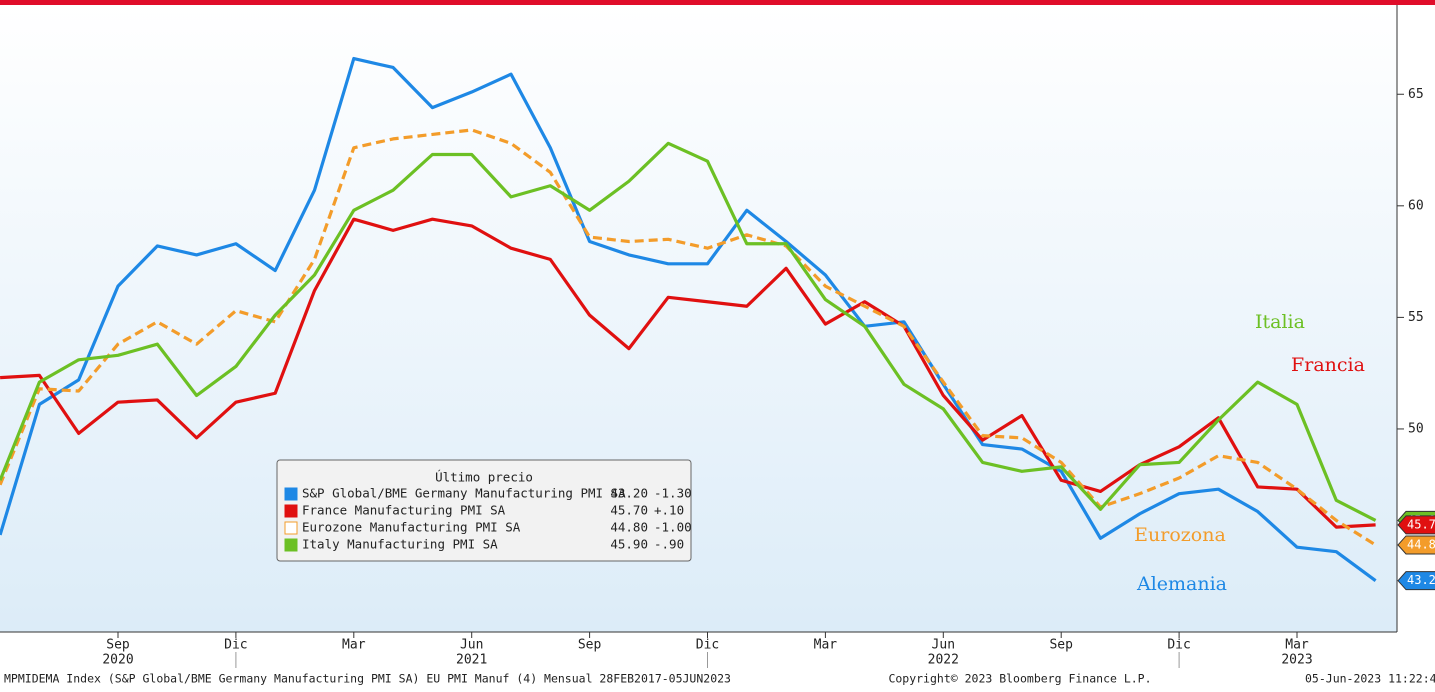 The width and height of the screenshot is (1435, 692). What do you see at coordinates (1421, 580) in the screenshot?
I see `value-tag-label: 43.20` at bounding box center [1421, 580].